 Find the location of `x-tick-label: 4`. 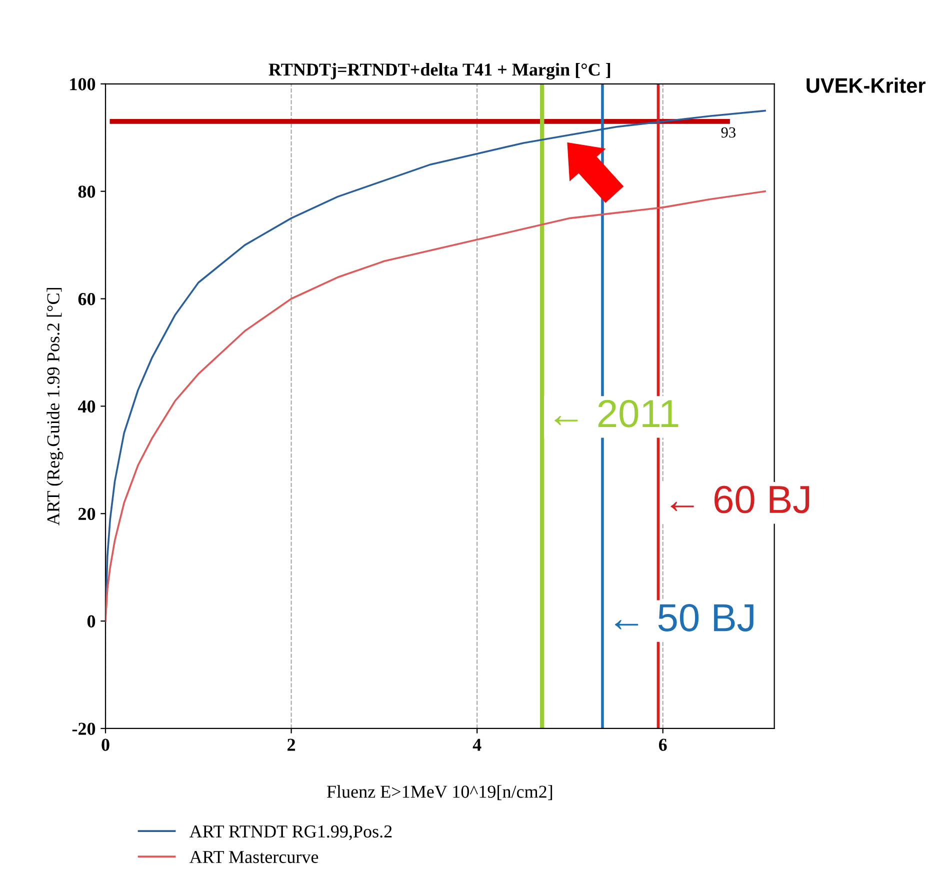

x-tick-label: 4 is located at coordinates (477, 744).